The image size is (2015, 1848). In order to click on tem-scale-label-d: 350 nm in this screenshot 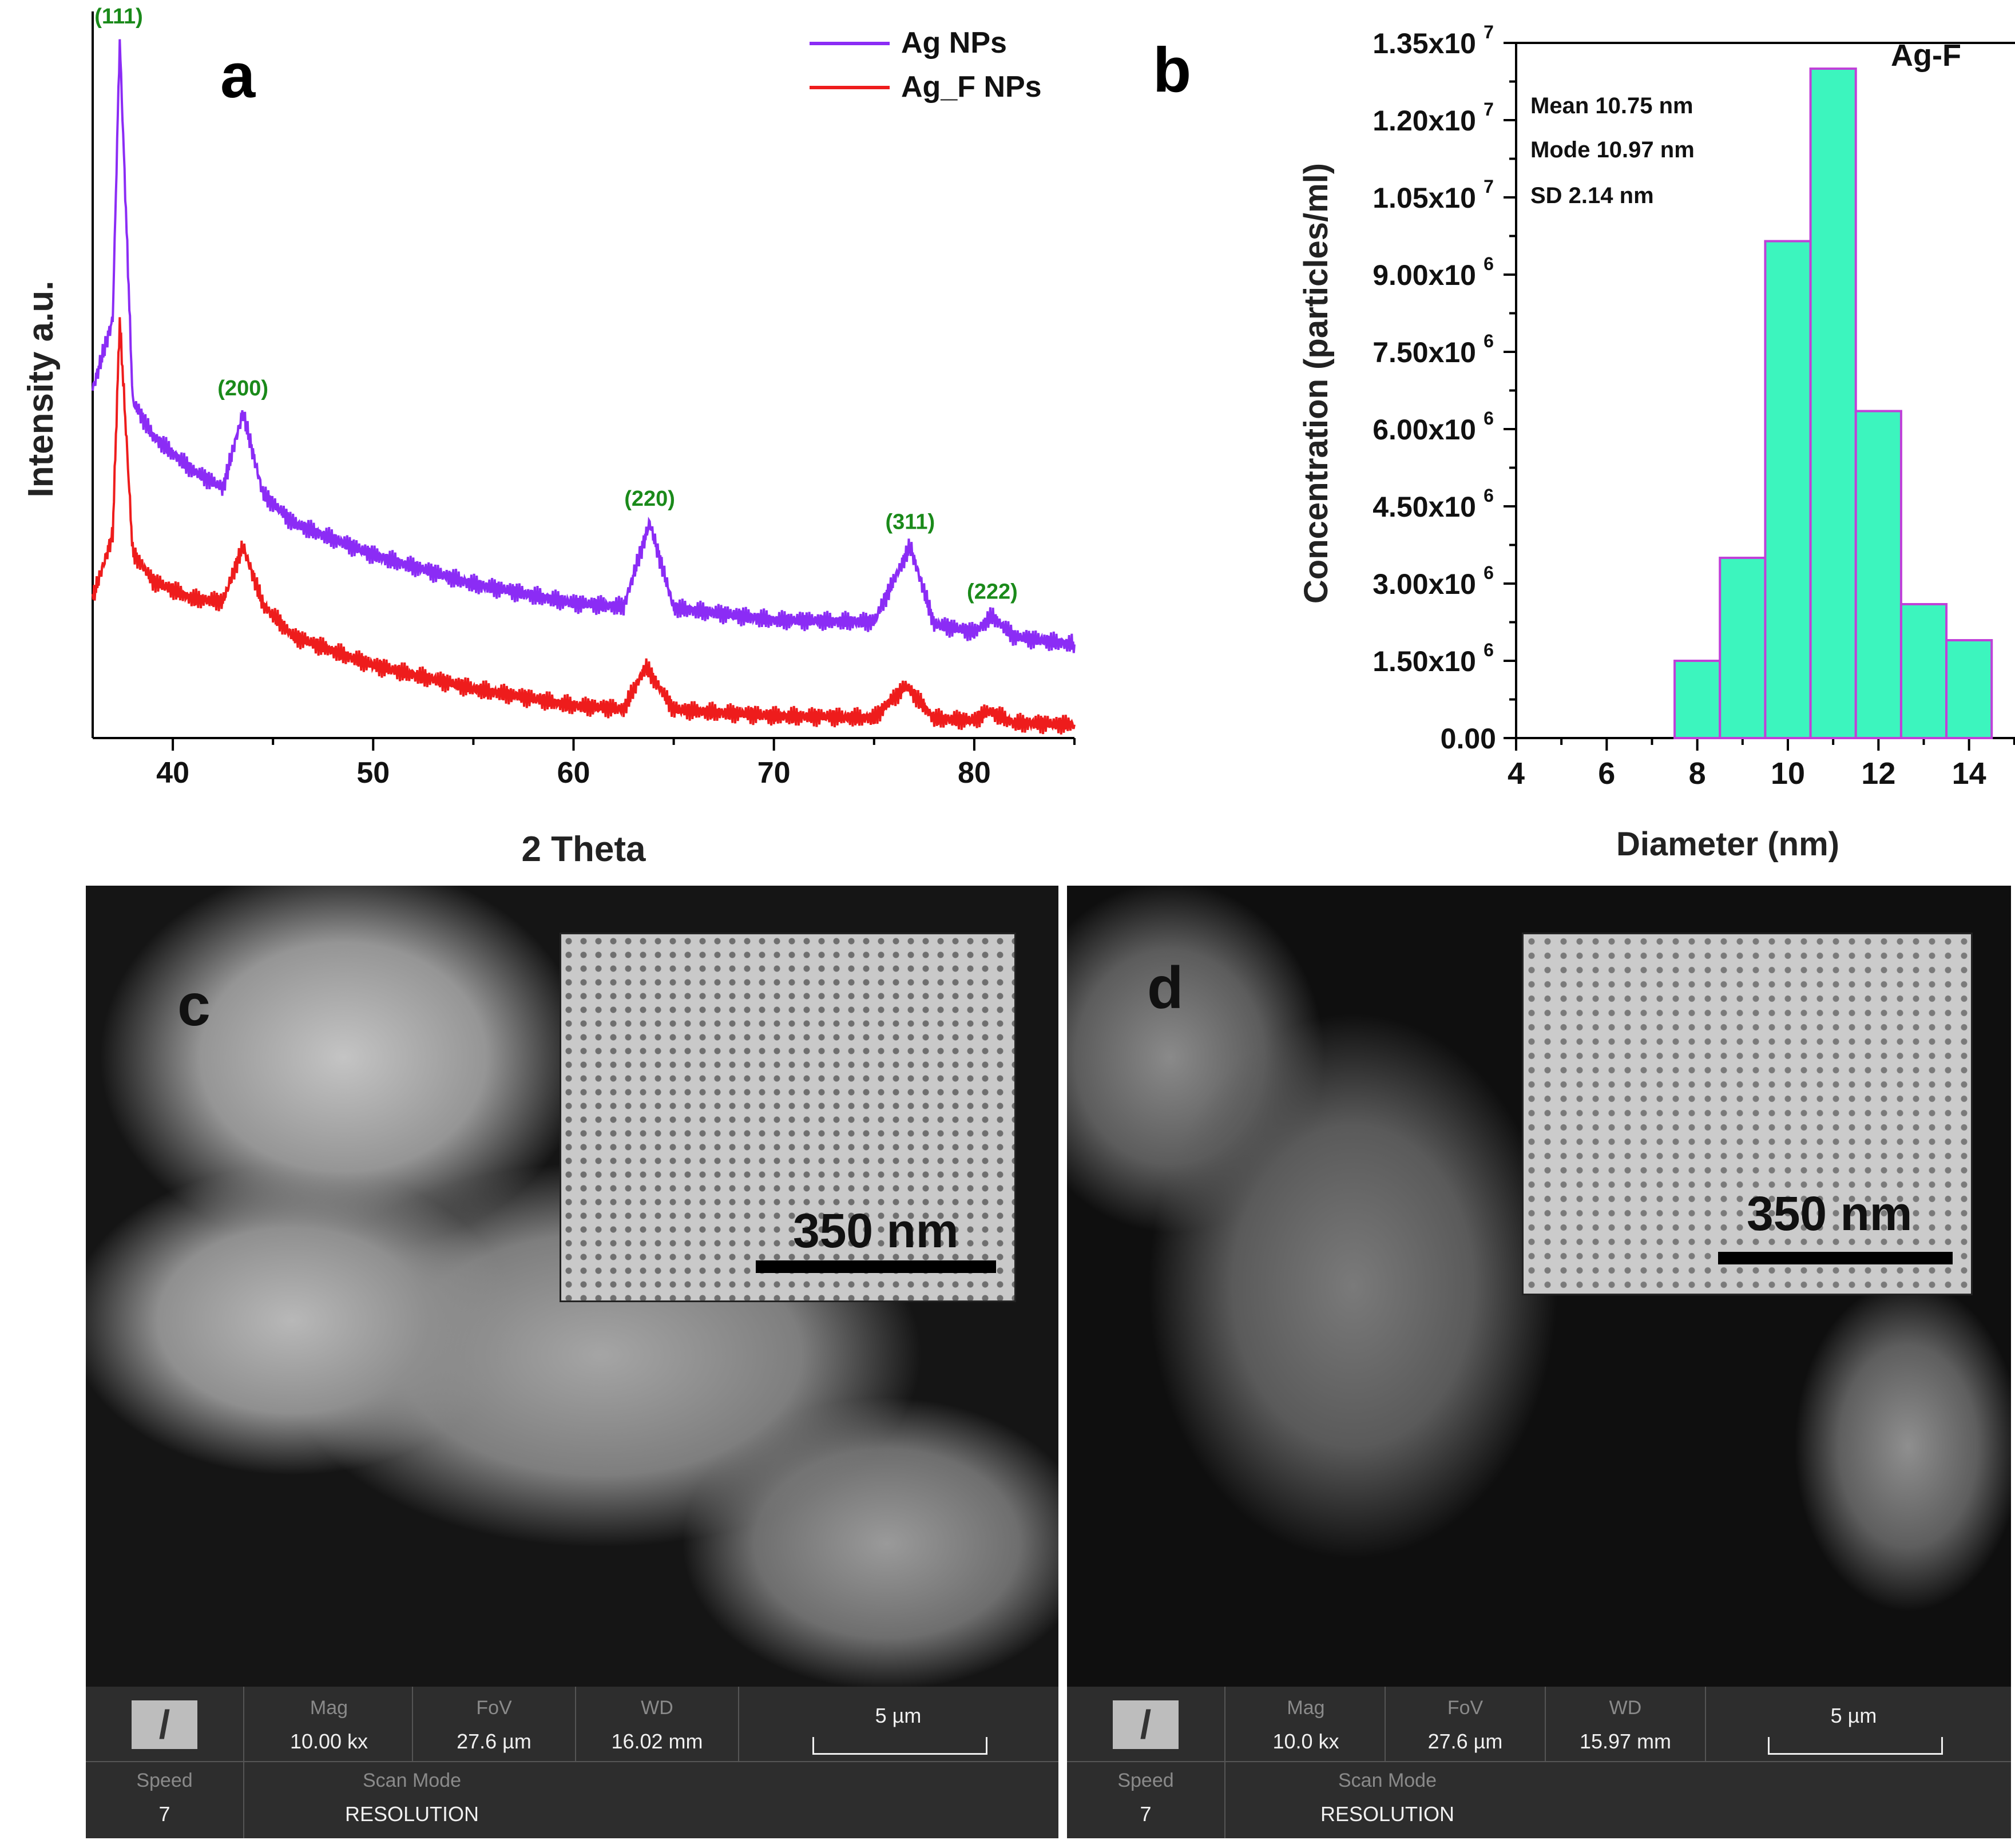, I will do `click(1830, 1213)`.